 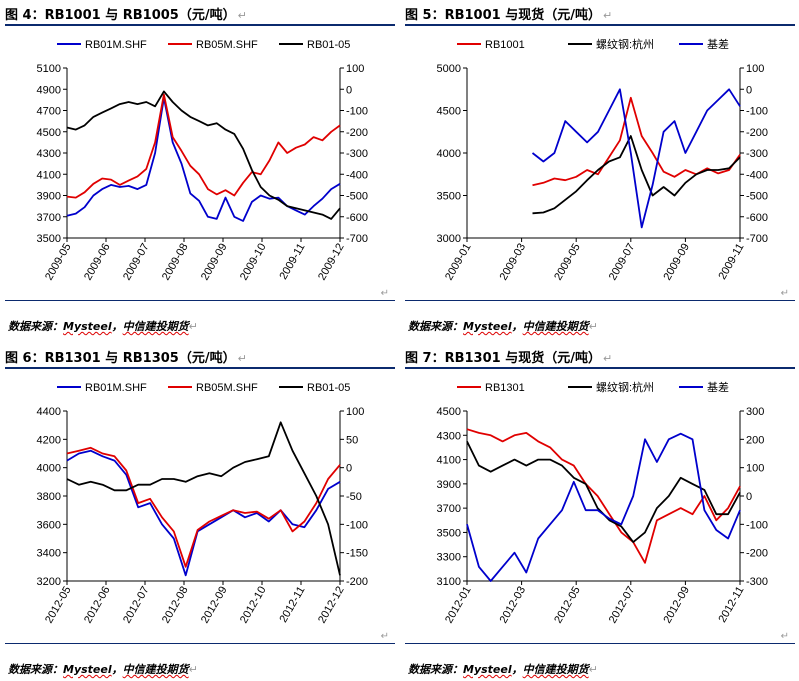 I want to click on x-tick-label: 2009-10, so click(x=253, y=262).